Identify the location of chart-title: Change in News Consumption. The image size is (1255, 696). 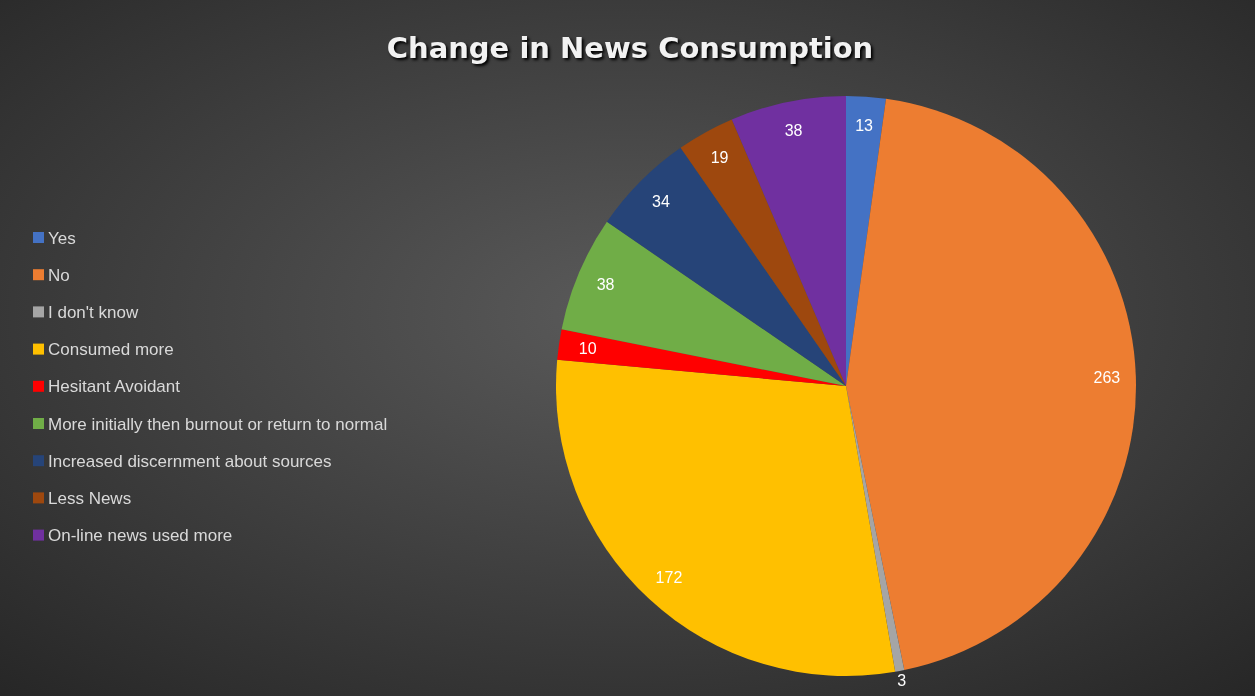
(630, 48).